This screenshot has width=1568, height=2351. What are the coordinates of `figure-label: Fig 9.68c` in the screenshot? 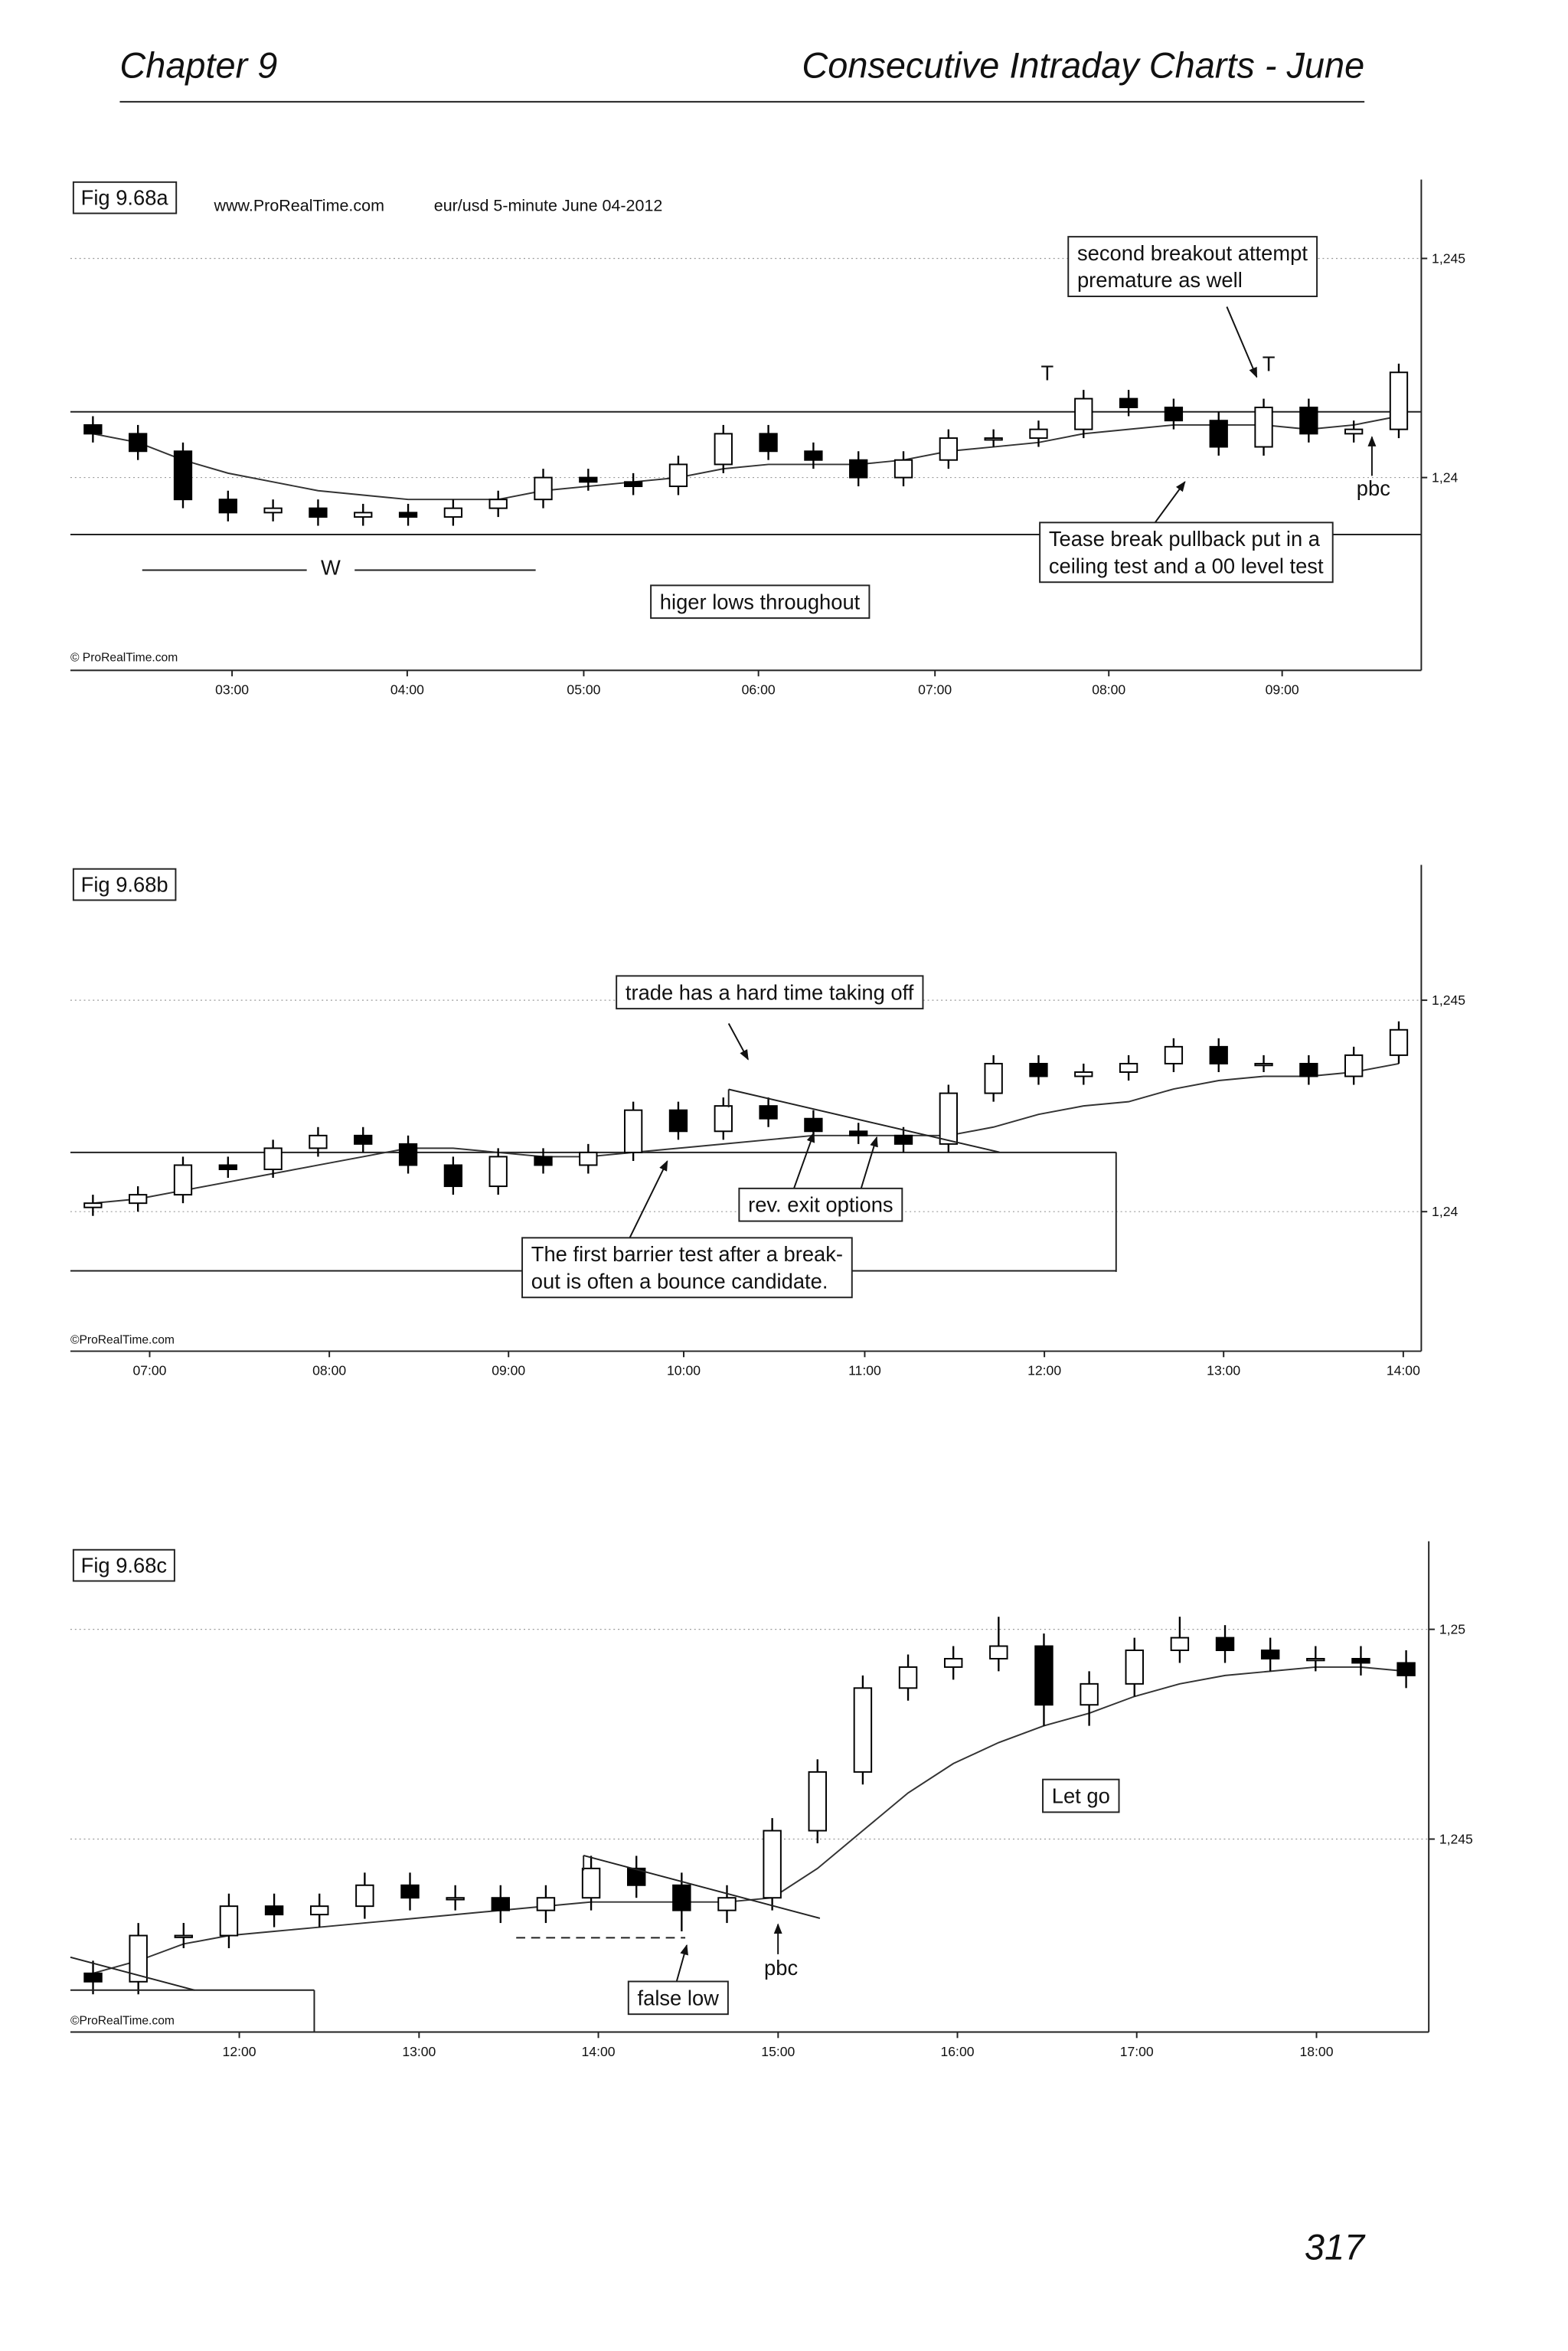 It's located at (124, 1566).